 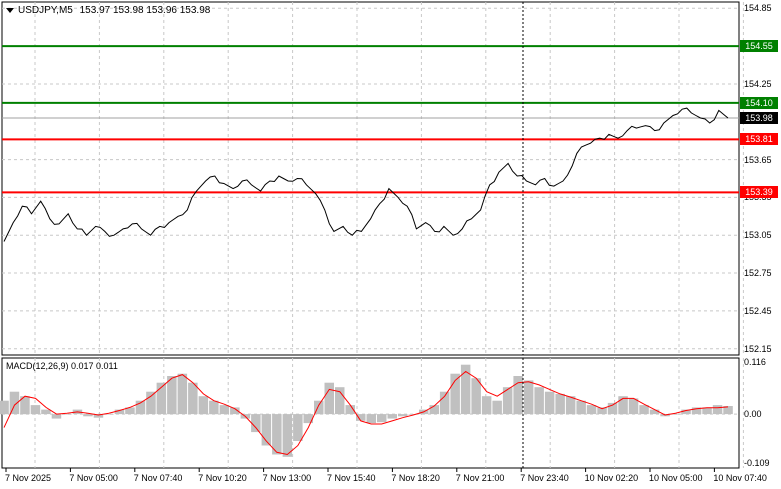 I want to click on time-tick-label: 10 Nov 02:20, so click(x=611, y=478).